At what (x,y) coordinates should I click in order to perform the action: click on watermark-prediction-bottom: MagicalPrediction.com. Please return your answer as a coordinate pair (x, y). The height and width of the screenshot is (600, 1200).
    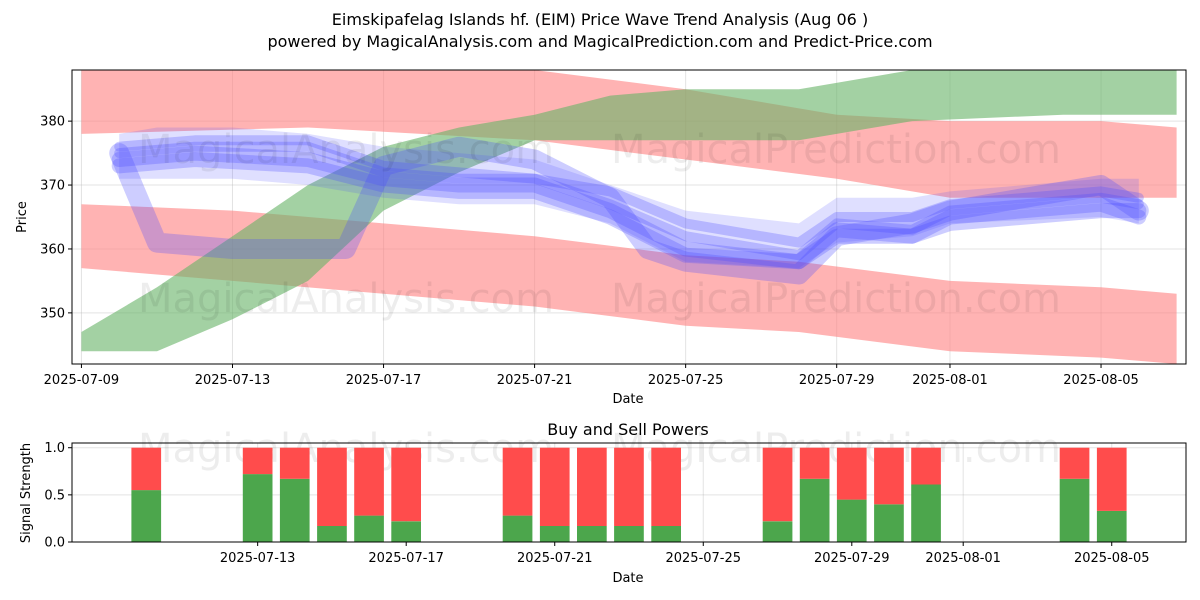
    Looking at the image, I should click on (836, 299).